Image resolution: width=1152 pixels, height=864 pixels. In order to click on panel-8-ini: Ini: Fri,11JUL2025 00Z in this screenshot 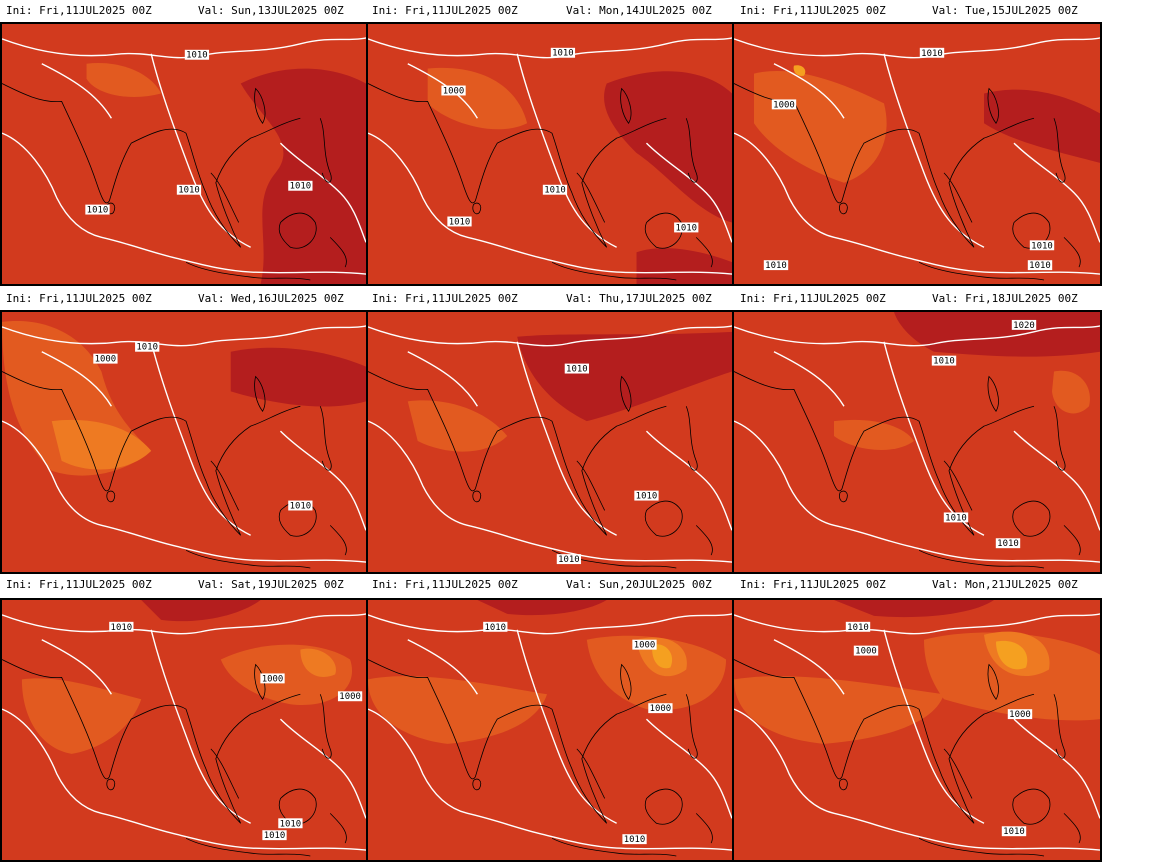, I will do `click(445, 584)`.